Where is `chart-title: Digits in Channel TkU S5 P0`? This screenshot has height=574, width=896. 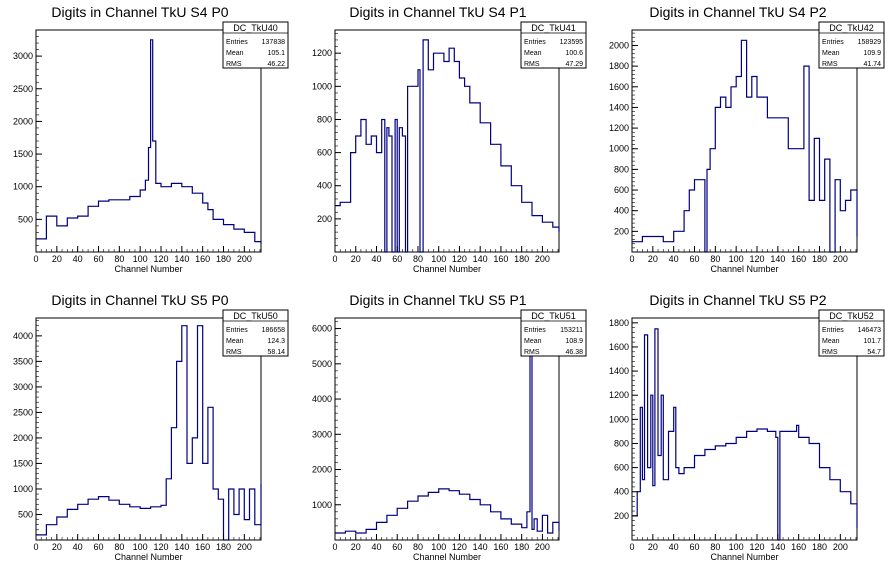 chart-title: Digits in Channel TkU S5 P0 is located at coordinates (139, 300).